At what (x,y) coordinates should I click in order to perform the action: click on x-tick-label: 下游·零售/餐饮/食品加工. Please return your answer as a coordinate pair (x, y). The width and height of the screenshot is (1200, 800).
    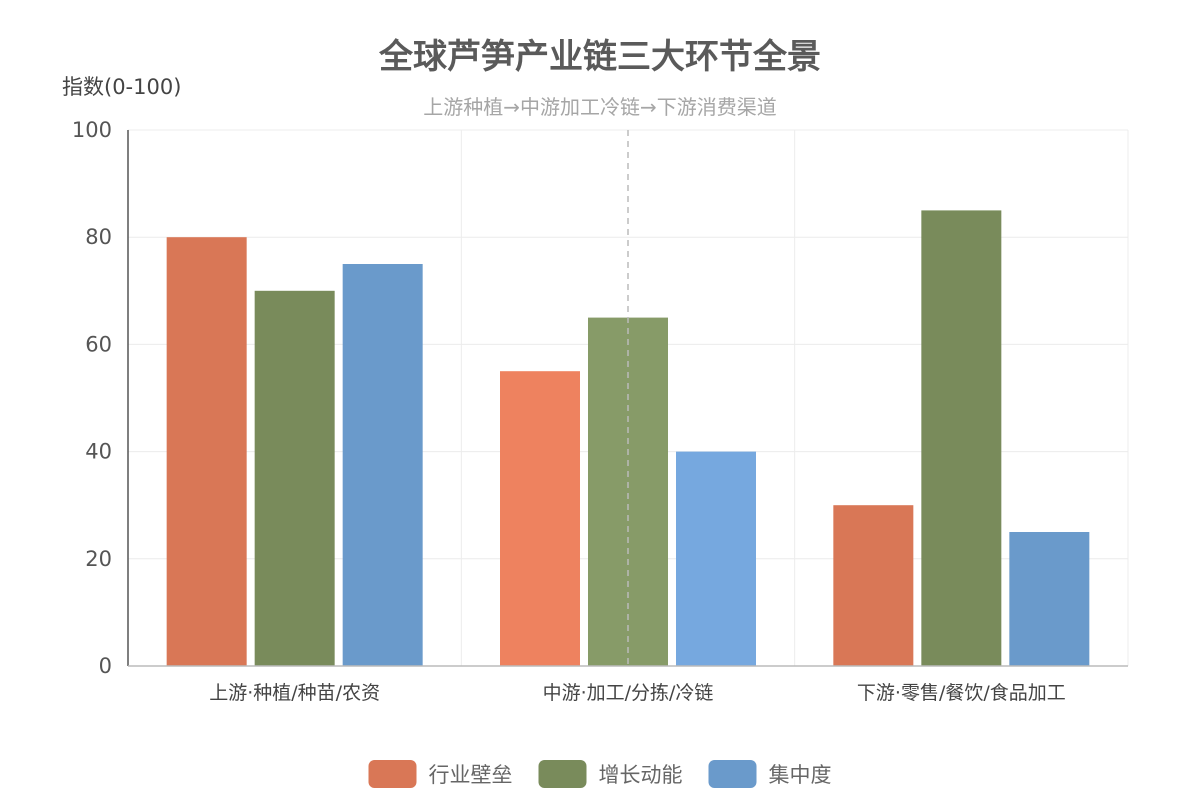
    Looking at the image, I should click on (961, 693).